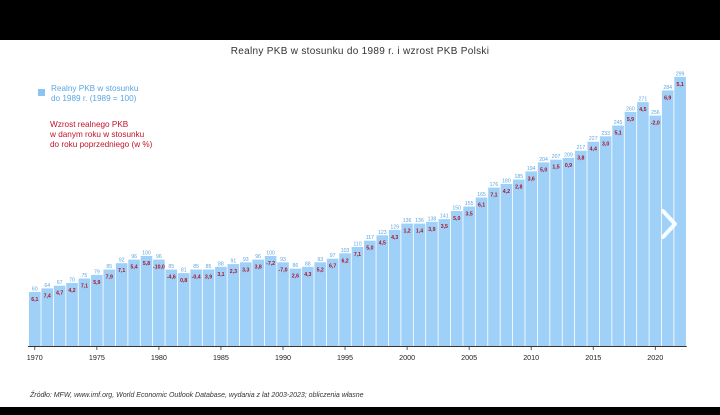  What do you see at coordinates (246, 260) in the screenshot?
I see `value-label-1987: 93` at bounding box center [246, 260].